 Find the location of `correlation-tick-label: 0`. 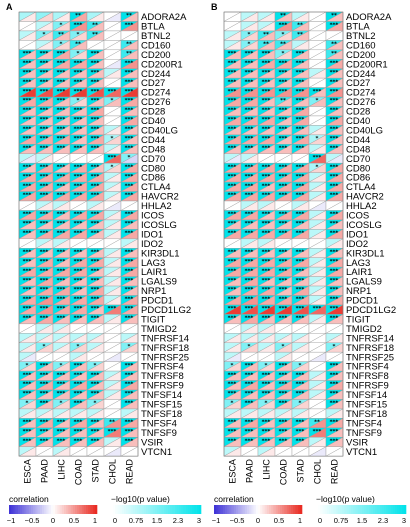

correlation-tick-label: 0 is located at coordinates (258, 520).